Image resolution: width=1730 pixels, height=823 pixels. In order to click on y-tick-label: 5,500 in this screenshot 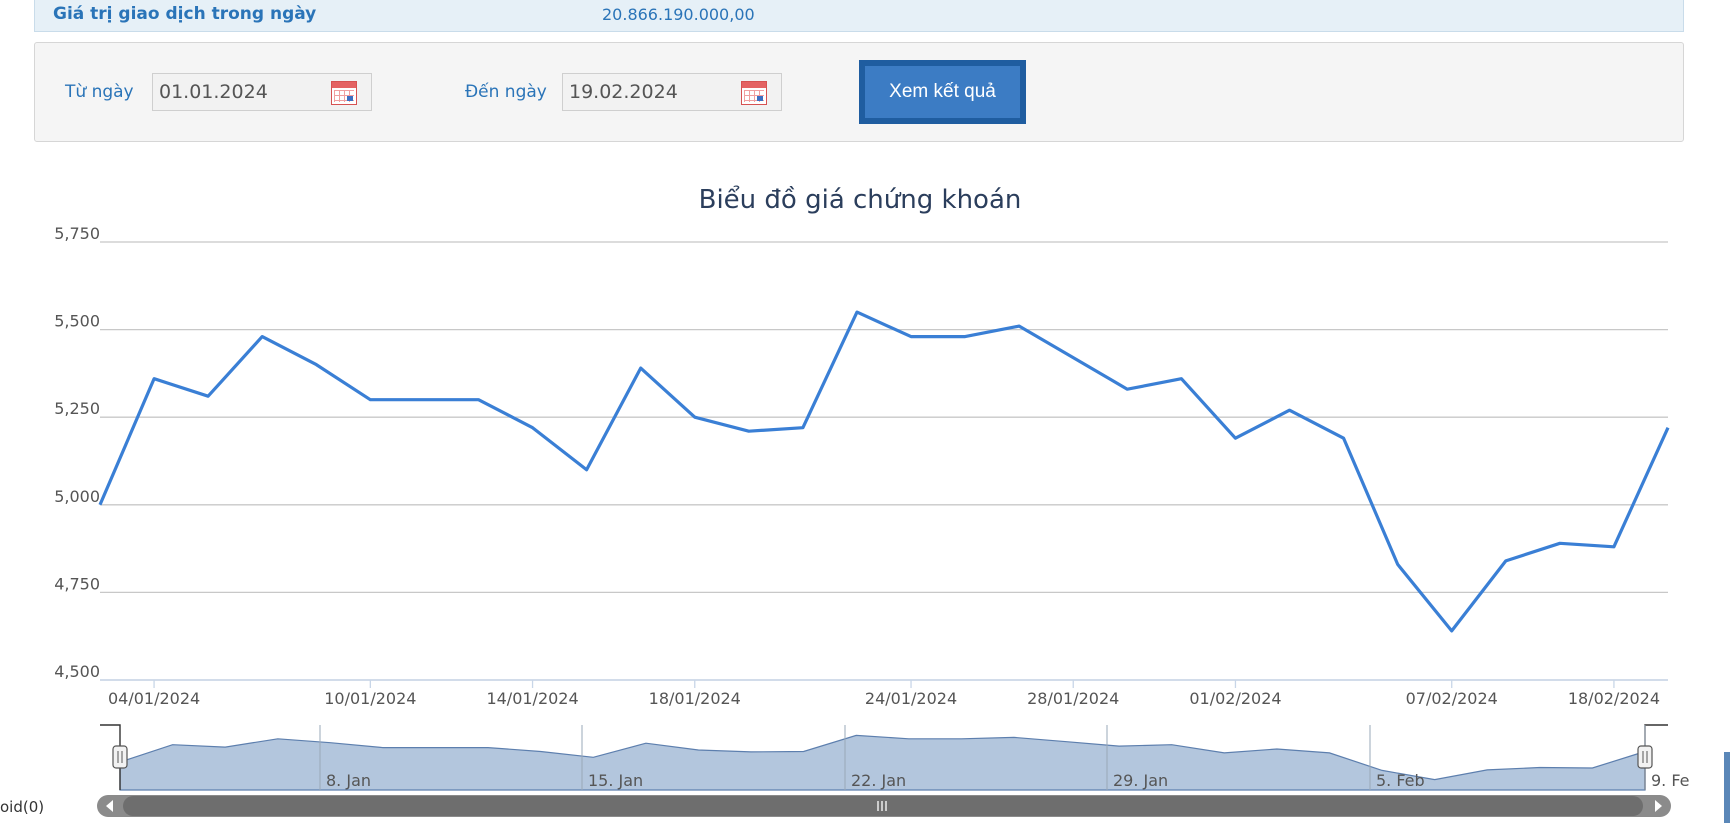, I will do `click(77, 321)`.